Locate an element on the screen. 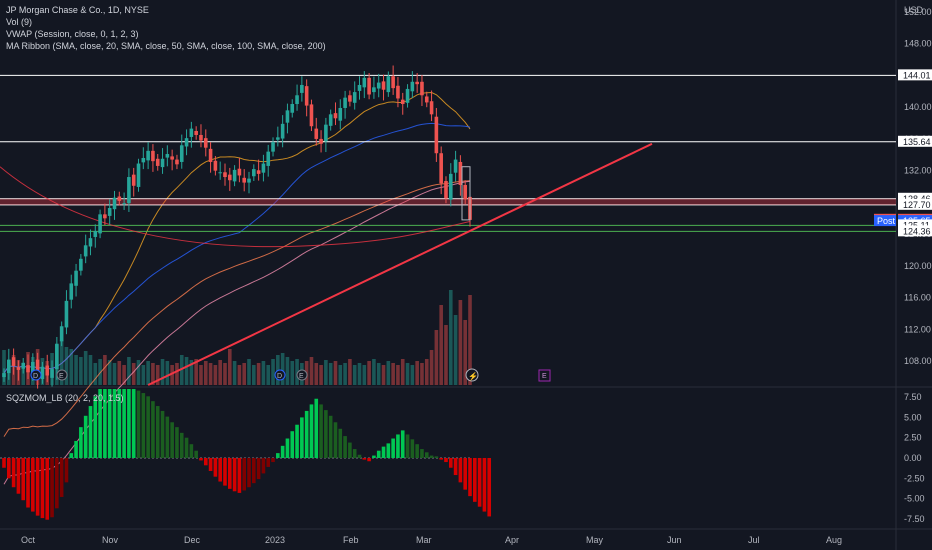 The width and height of the screenshot is (932, 550). lightning-icon: ⚡ is located at coordinates (473, 376).